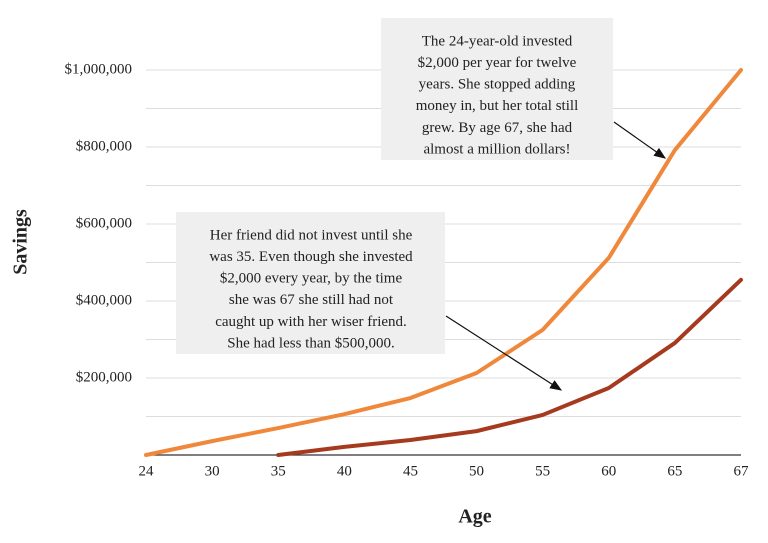 This screenshot has width=768, height=543. What do you see at coordinates (99, 69) in the screenshot?
I see `y-tick-label: $1,000,000` at bounding box center [99, 69].